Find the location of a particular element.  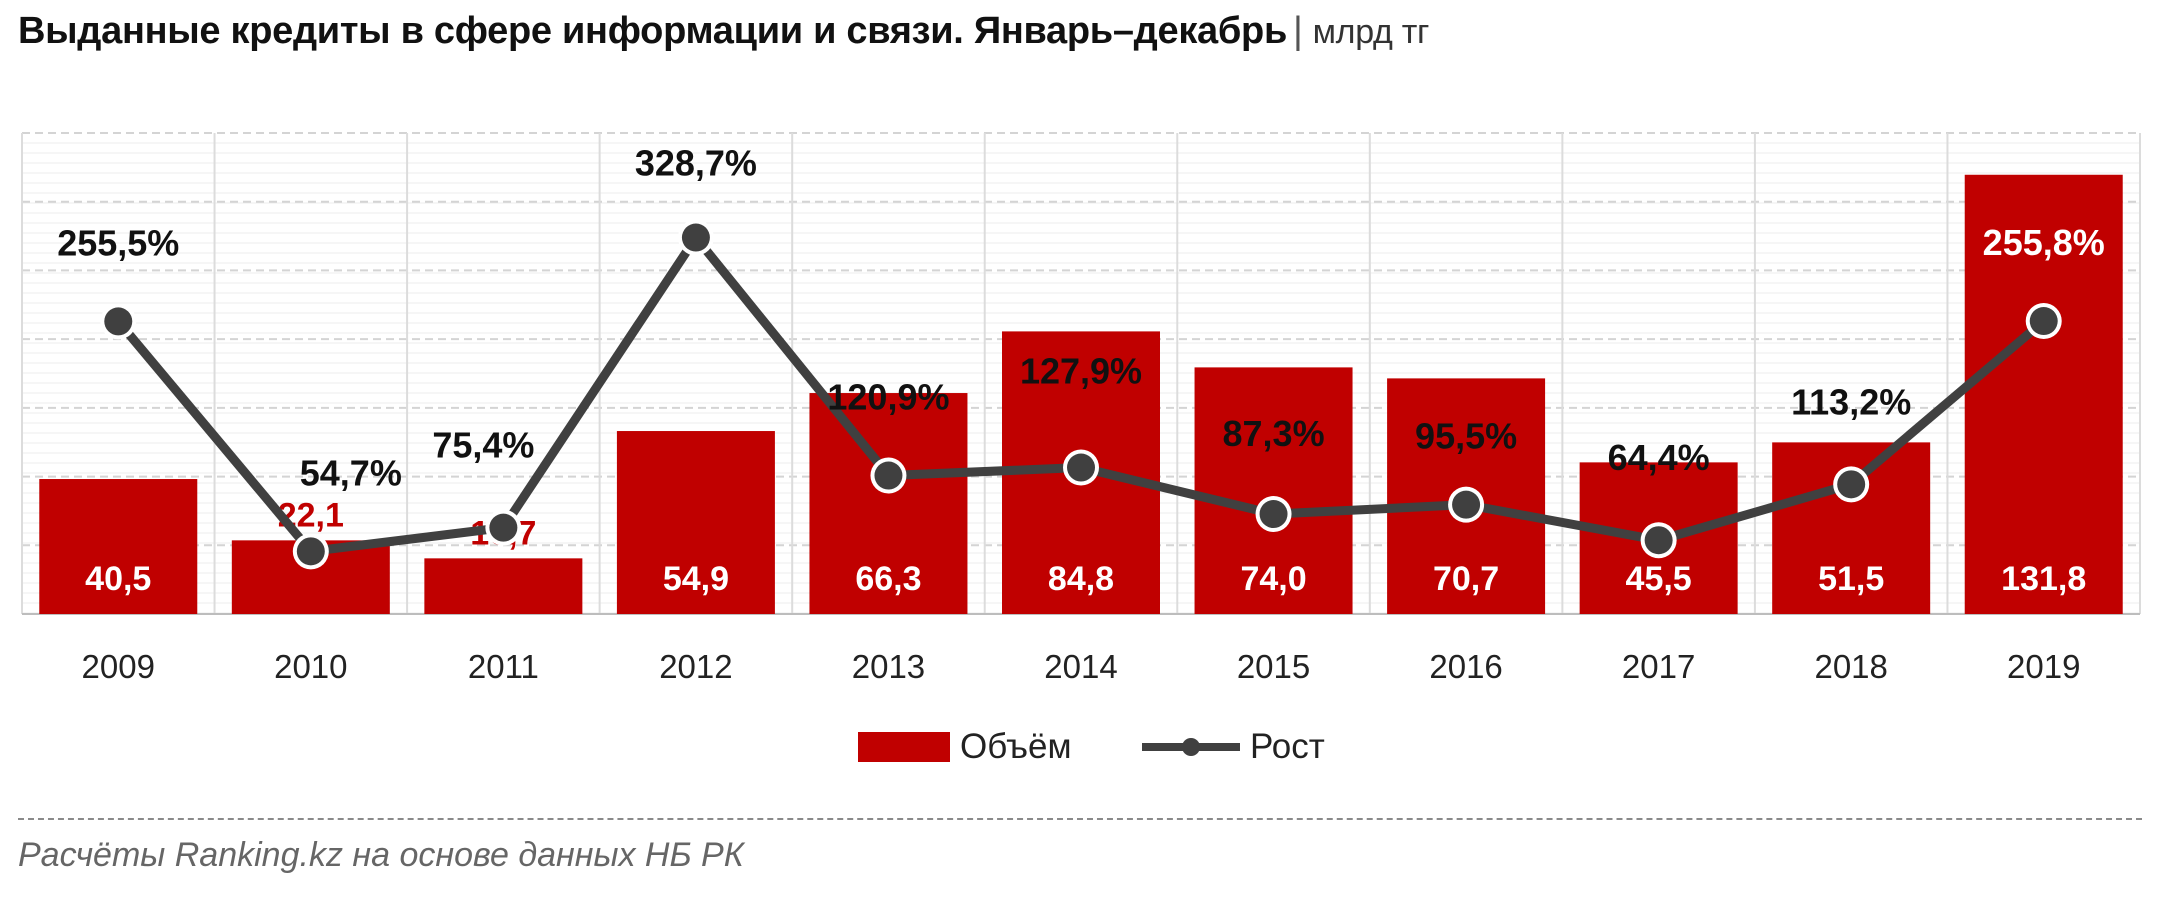

legend-label-volume: Объём is located at coordinates (1016, 746).